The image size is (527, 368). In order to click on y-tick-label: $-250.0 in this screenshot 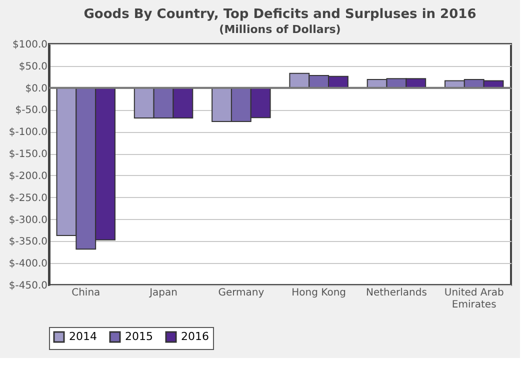, I will do `click(28, 198)`.